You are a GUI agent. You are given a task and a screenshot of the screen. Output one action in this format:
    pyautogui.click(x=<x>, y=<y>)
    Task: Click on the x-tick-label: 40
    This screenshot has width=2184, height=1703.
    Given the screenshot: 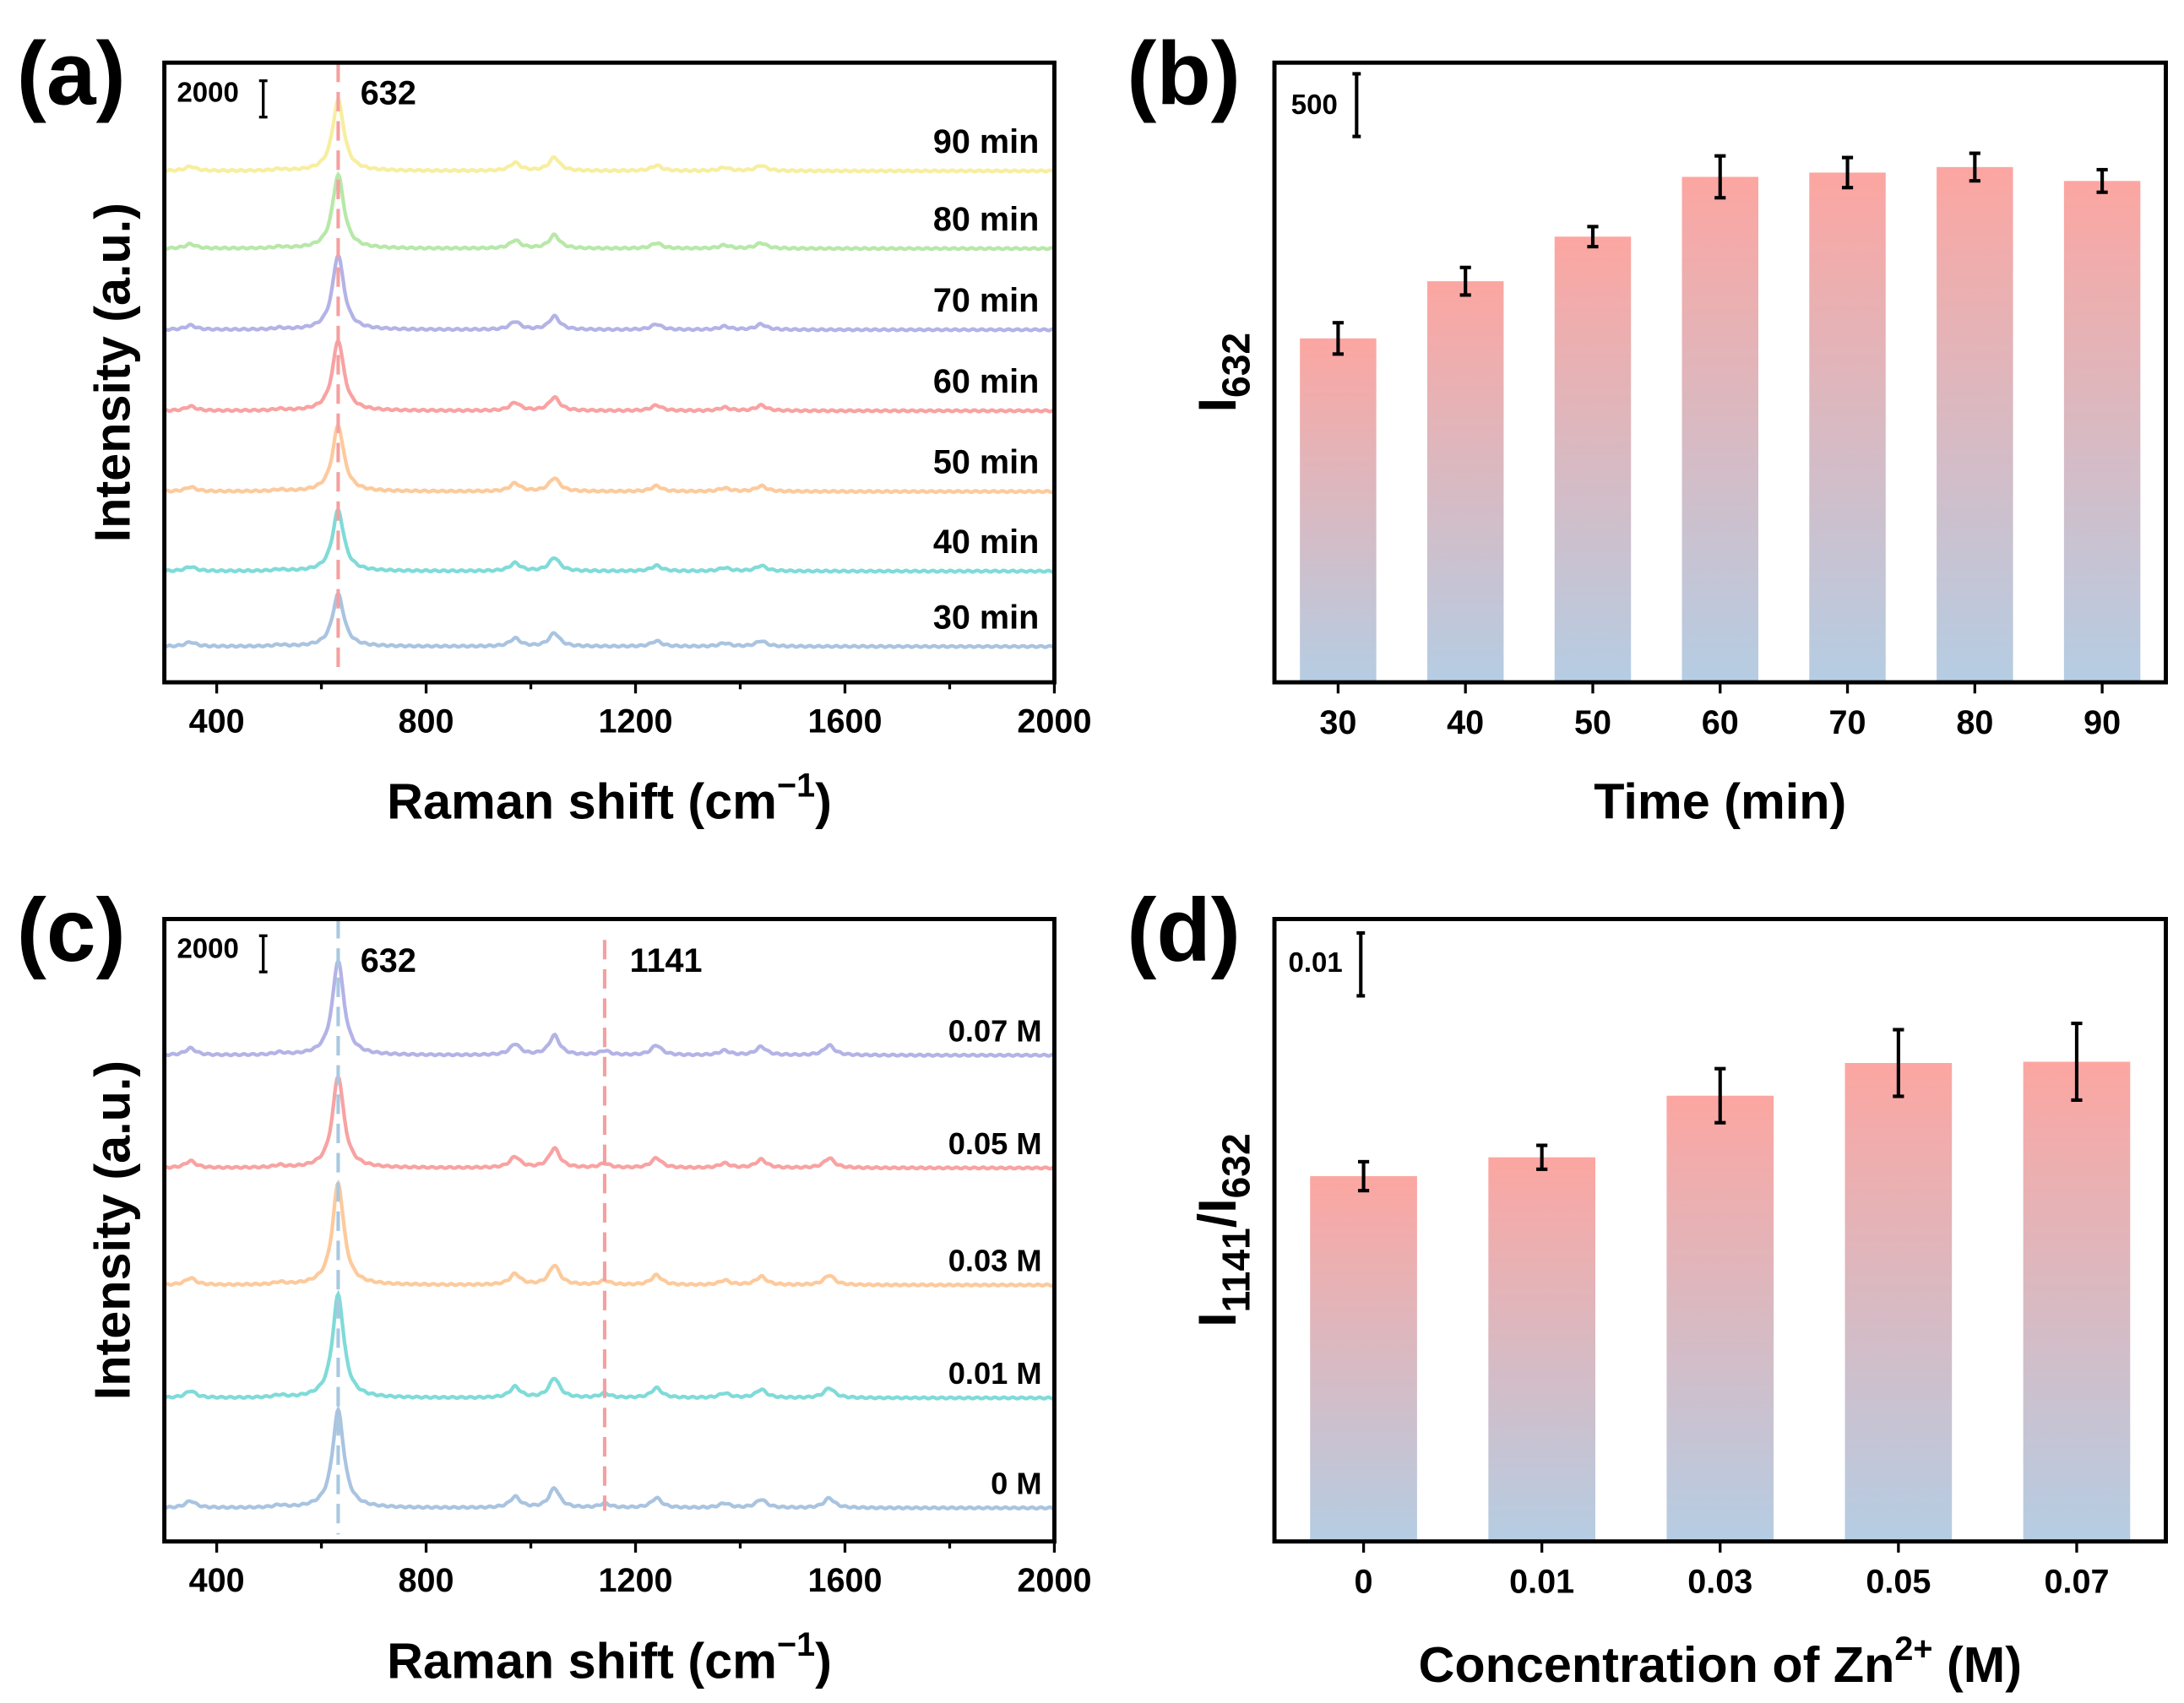 What is the action you would take?
    pyautogui.click(x=1465, y=722)
    